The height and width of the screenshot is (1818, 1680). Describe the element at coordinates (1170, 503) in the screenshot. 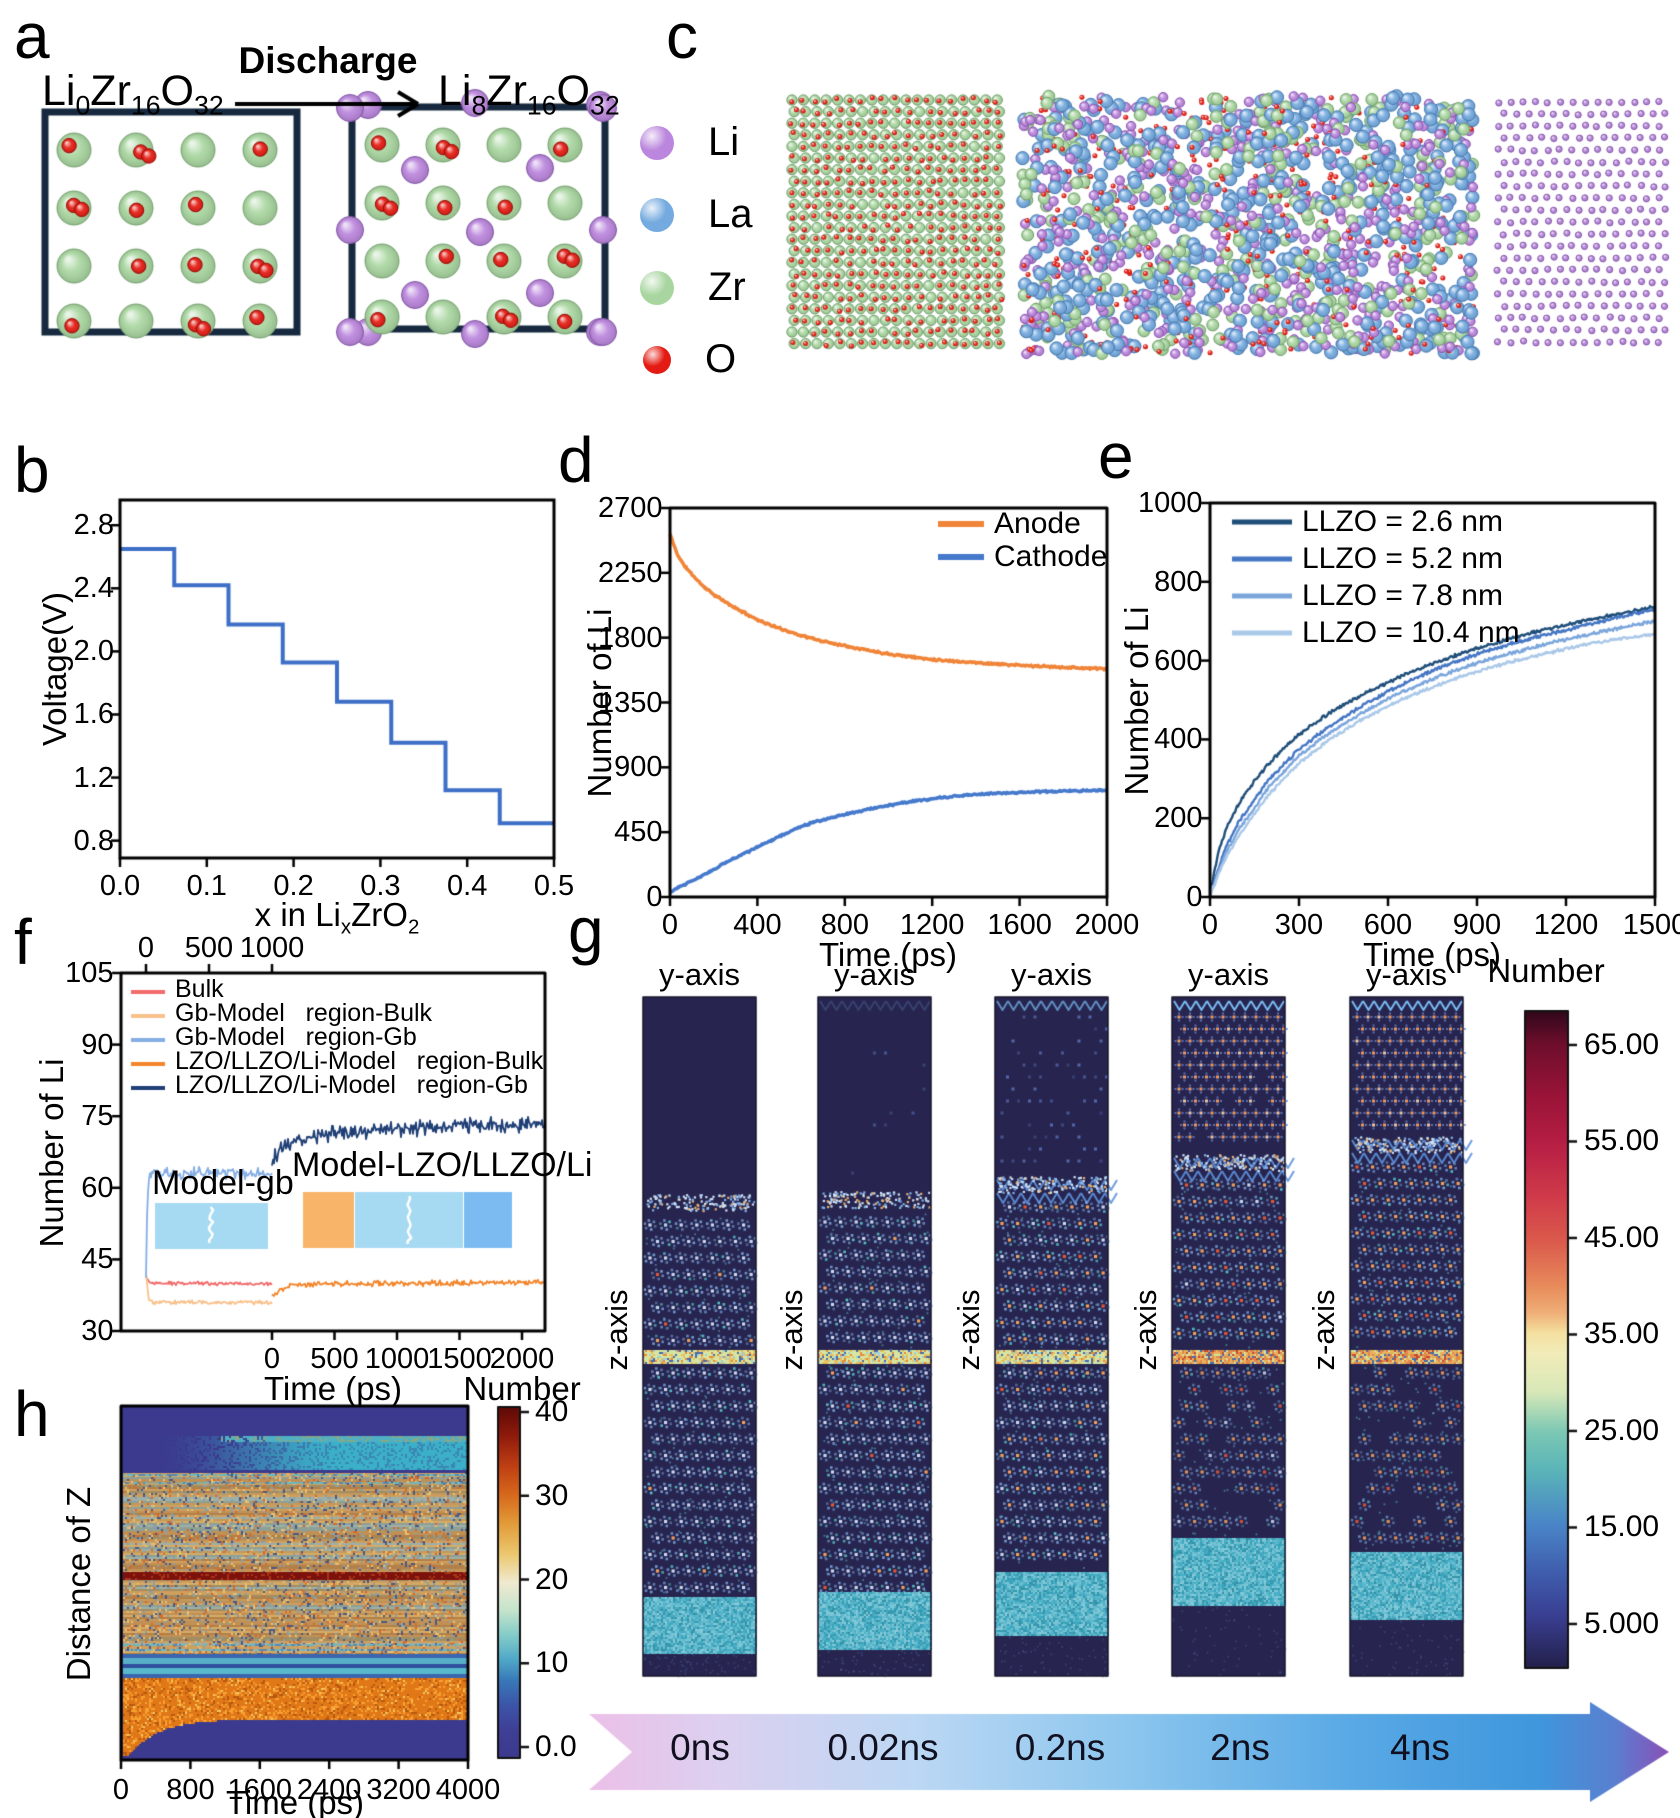

I see `e-ytick: 1000` at that location.